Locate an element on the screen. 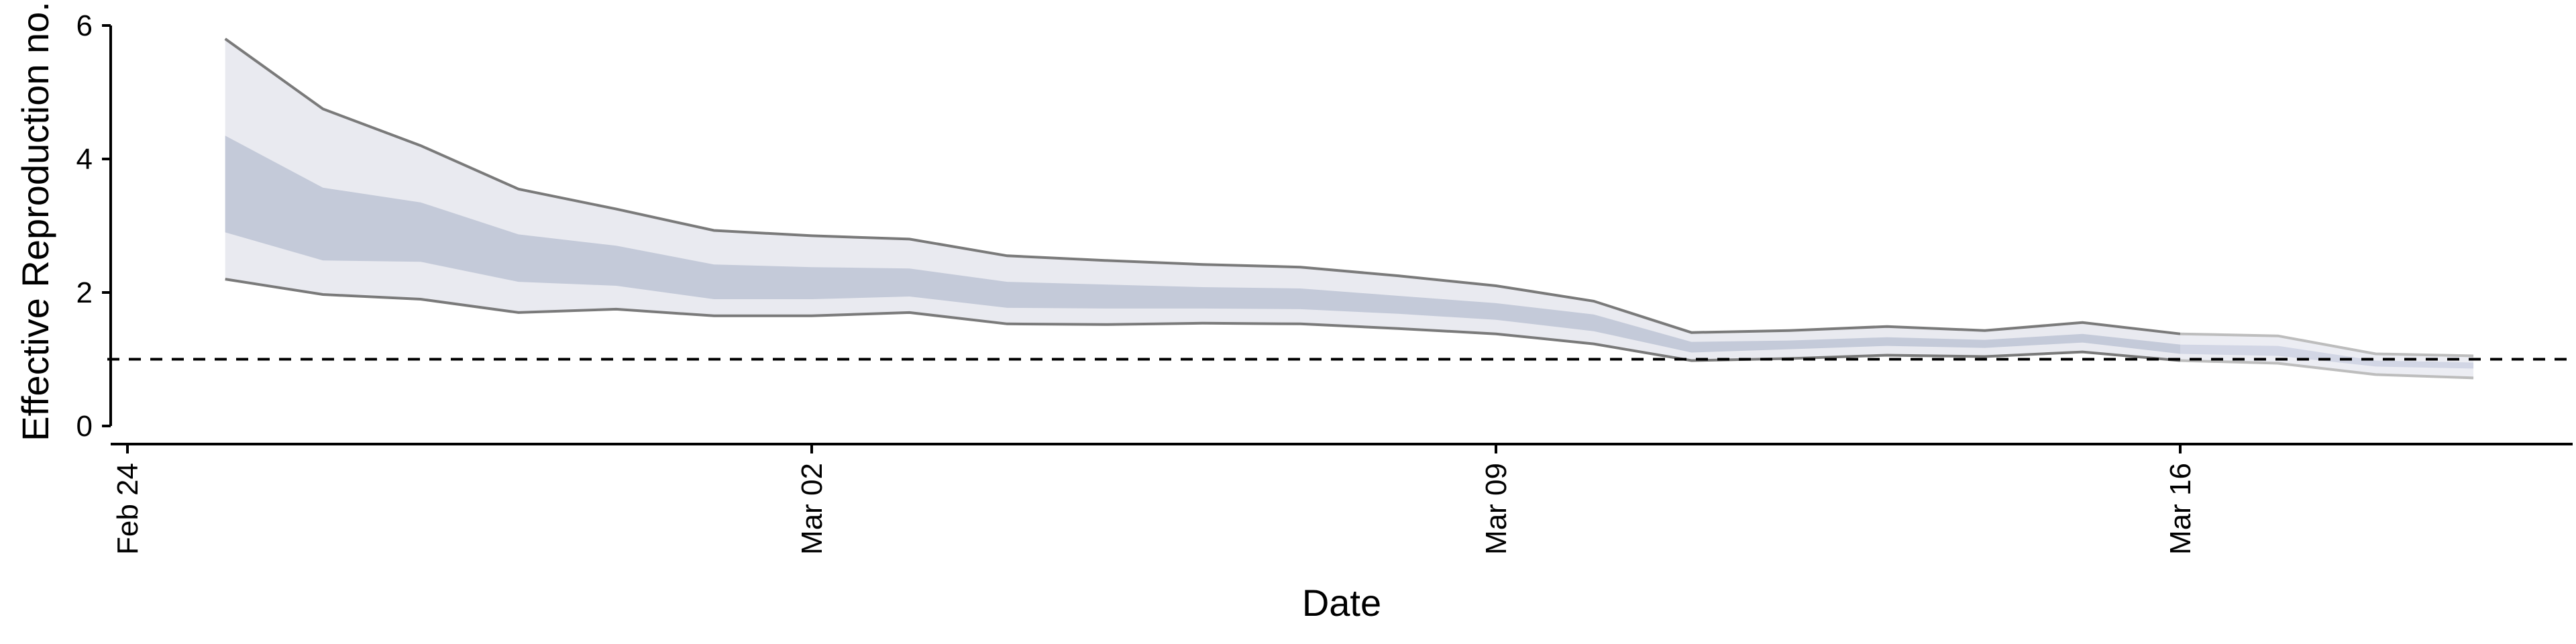 The width and height of the screenshot is (2576, 644). x-tick-label: Mar 09 is located at coordinates (1496, 509).